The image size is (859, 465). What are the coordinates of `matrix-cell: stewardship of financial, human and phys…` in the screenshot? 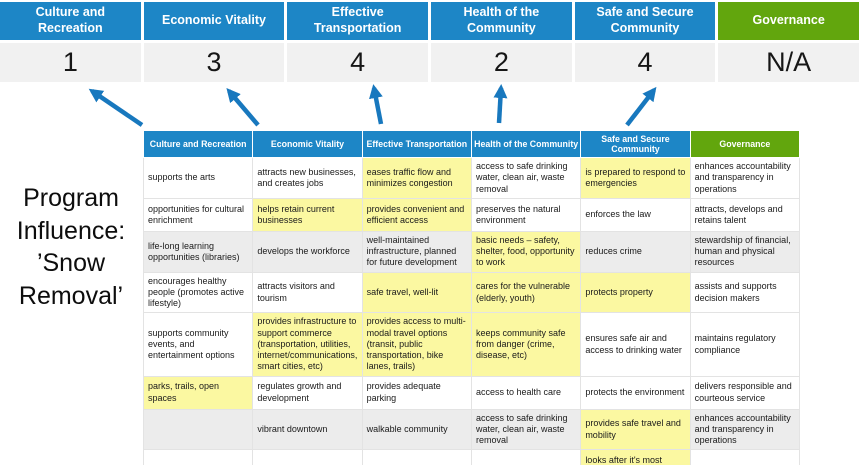 It's located at (745, 251).